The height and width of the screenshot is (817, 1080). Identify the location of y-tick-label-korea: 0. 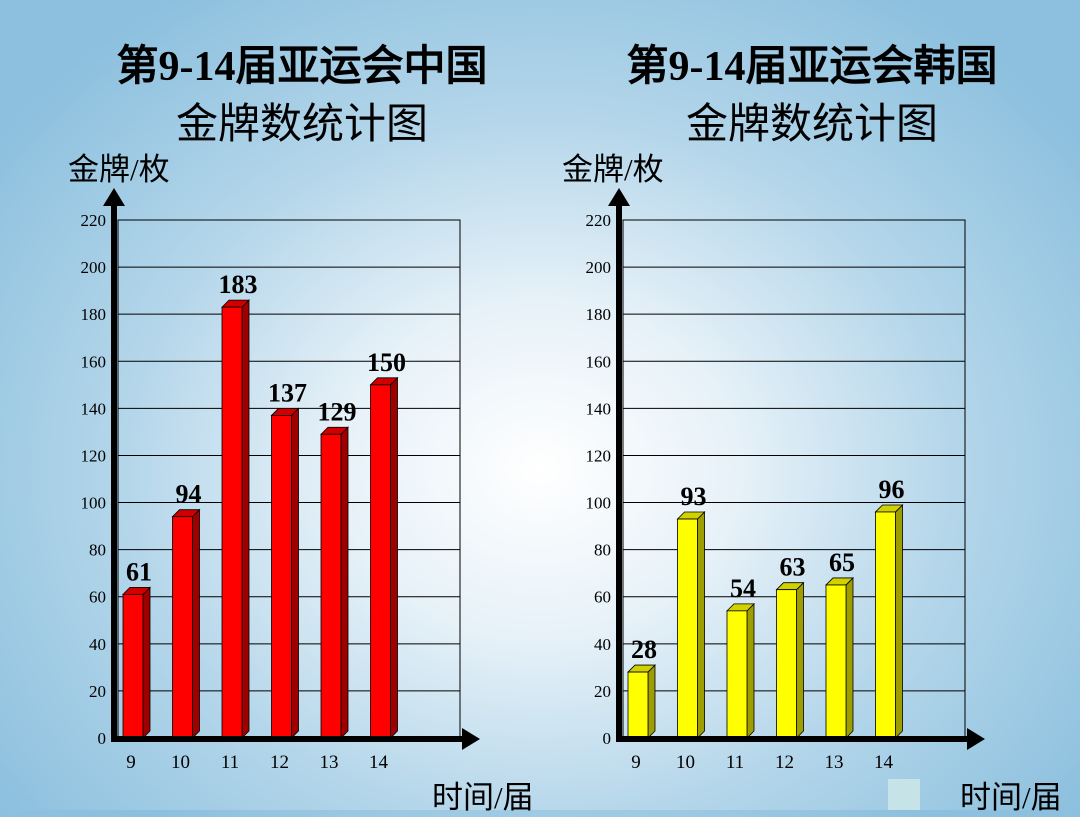
(607, 738).